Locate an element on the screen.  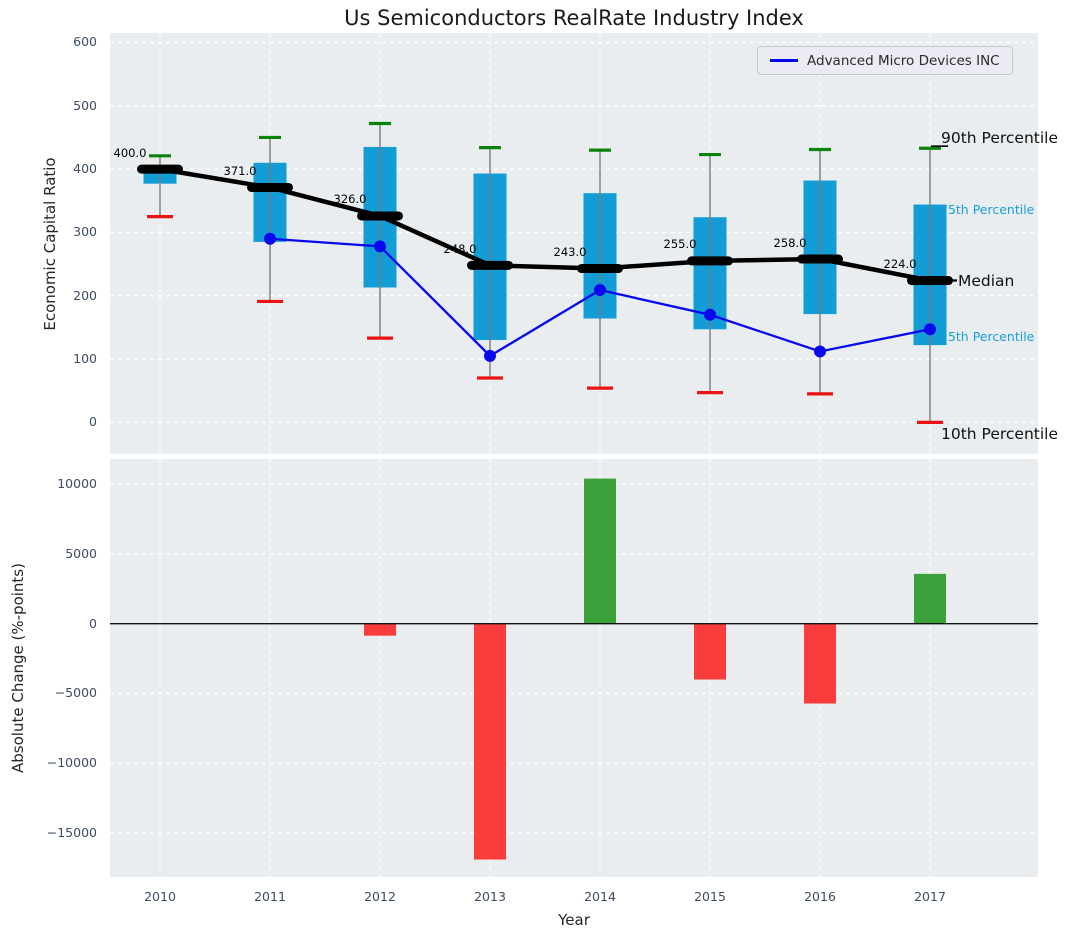
median-marker-2013 is located at coordinates (490, 265).